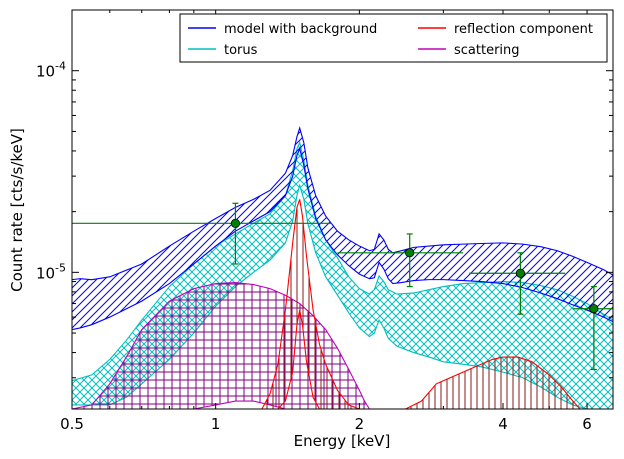  I want to click on x-tick-label: 0.5, so click(72, 424).